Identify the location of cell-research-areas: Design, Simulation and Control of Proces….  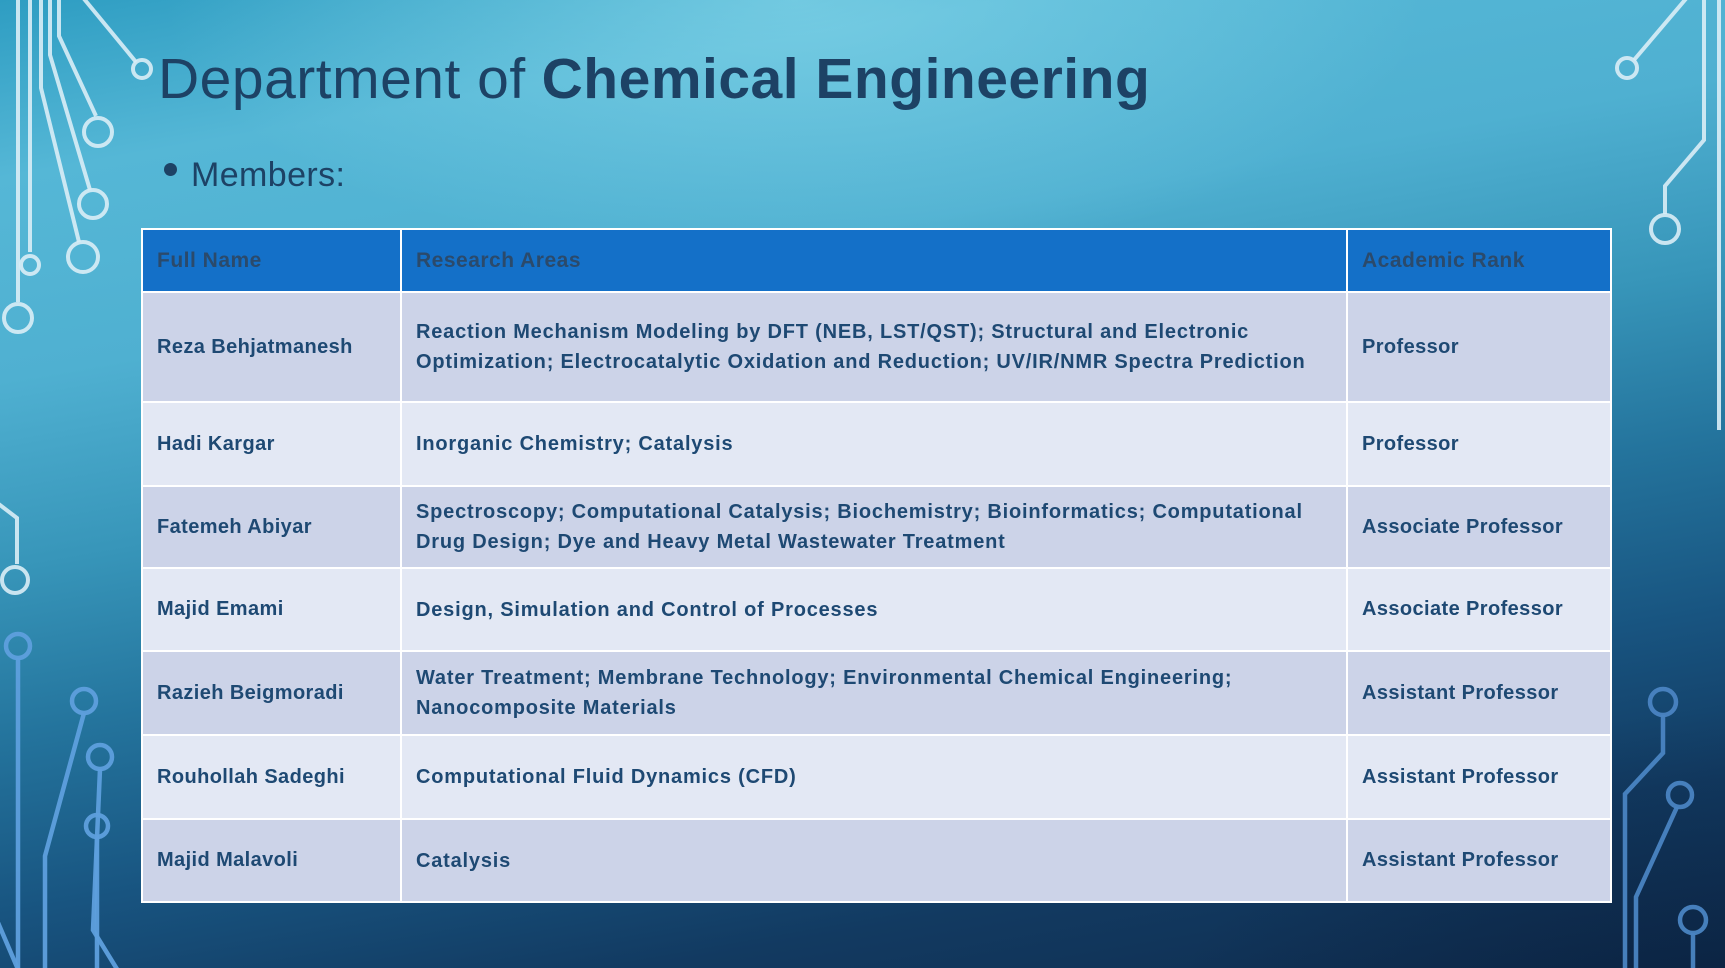
(874, 609).